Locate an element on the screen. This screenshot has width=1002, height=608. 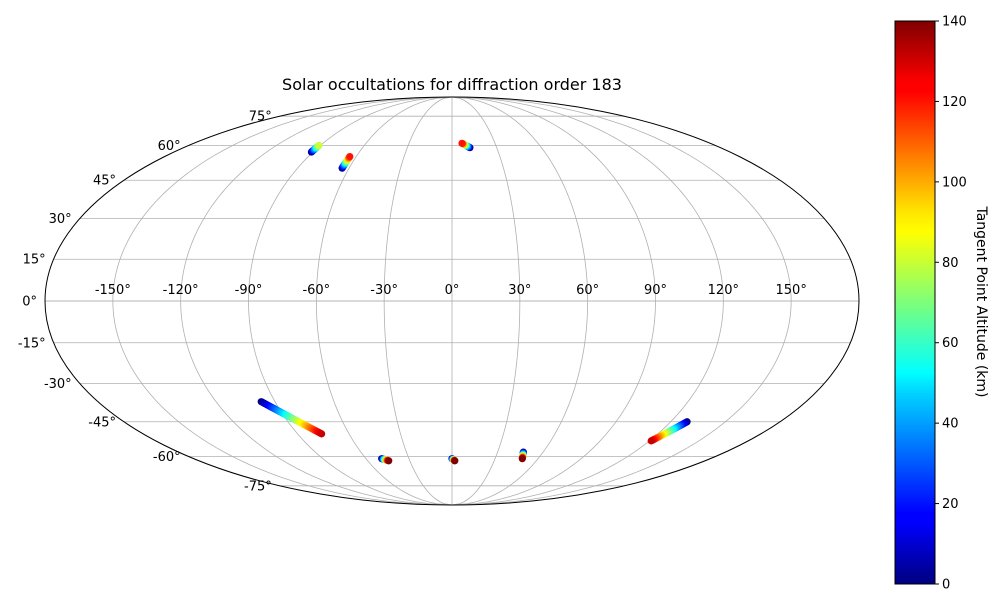
latitude-tick-label: -30° is located at coordinates (58, 384).